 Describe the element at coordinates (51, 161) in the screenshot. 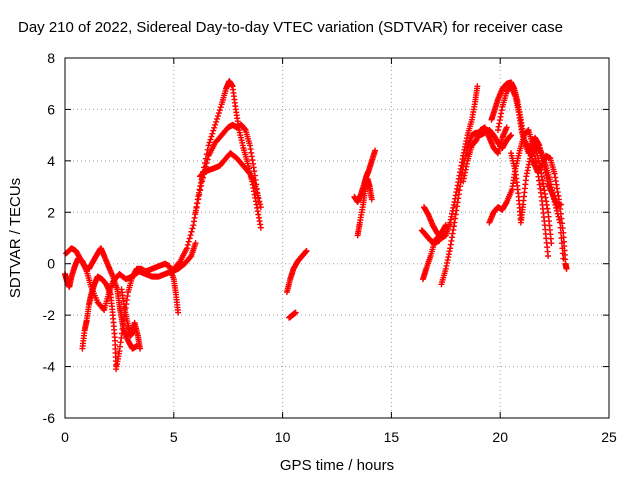

I see `y-tick-label: 4` at that location.